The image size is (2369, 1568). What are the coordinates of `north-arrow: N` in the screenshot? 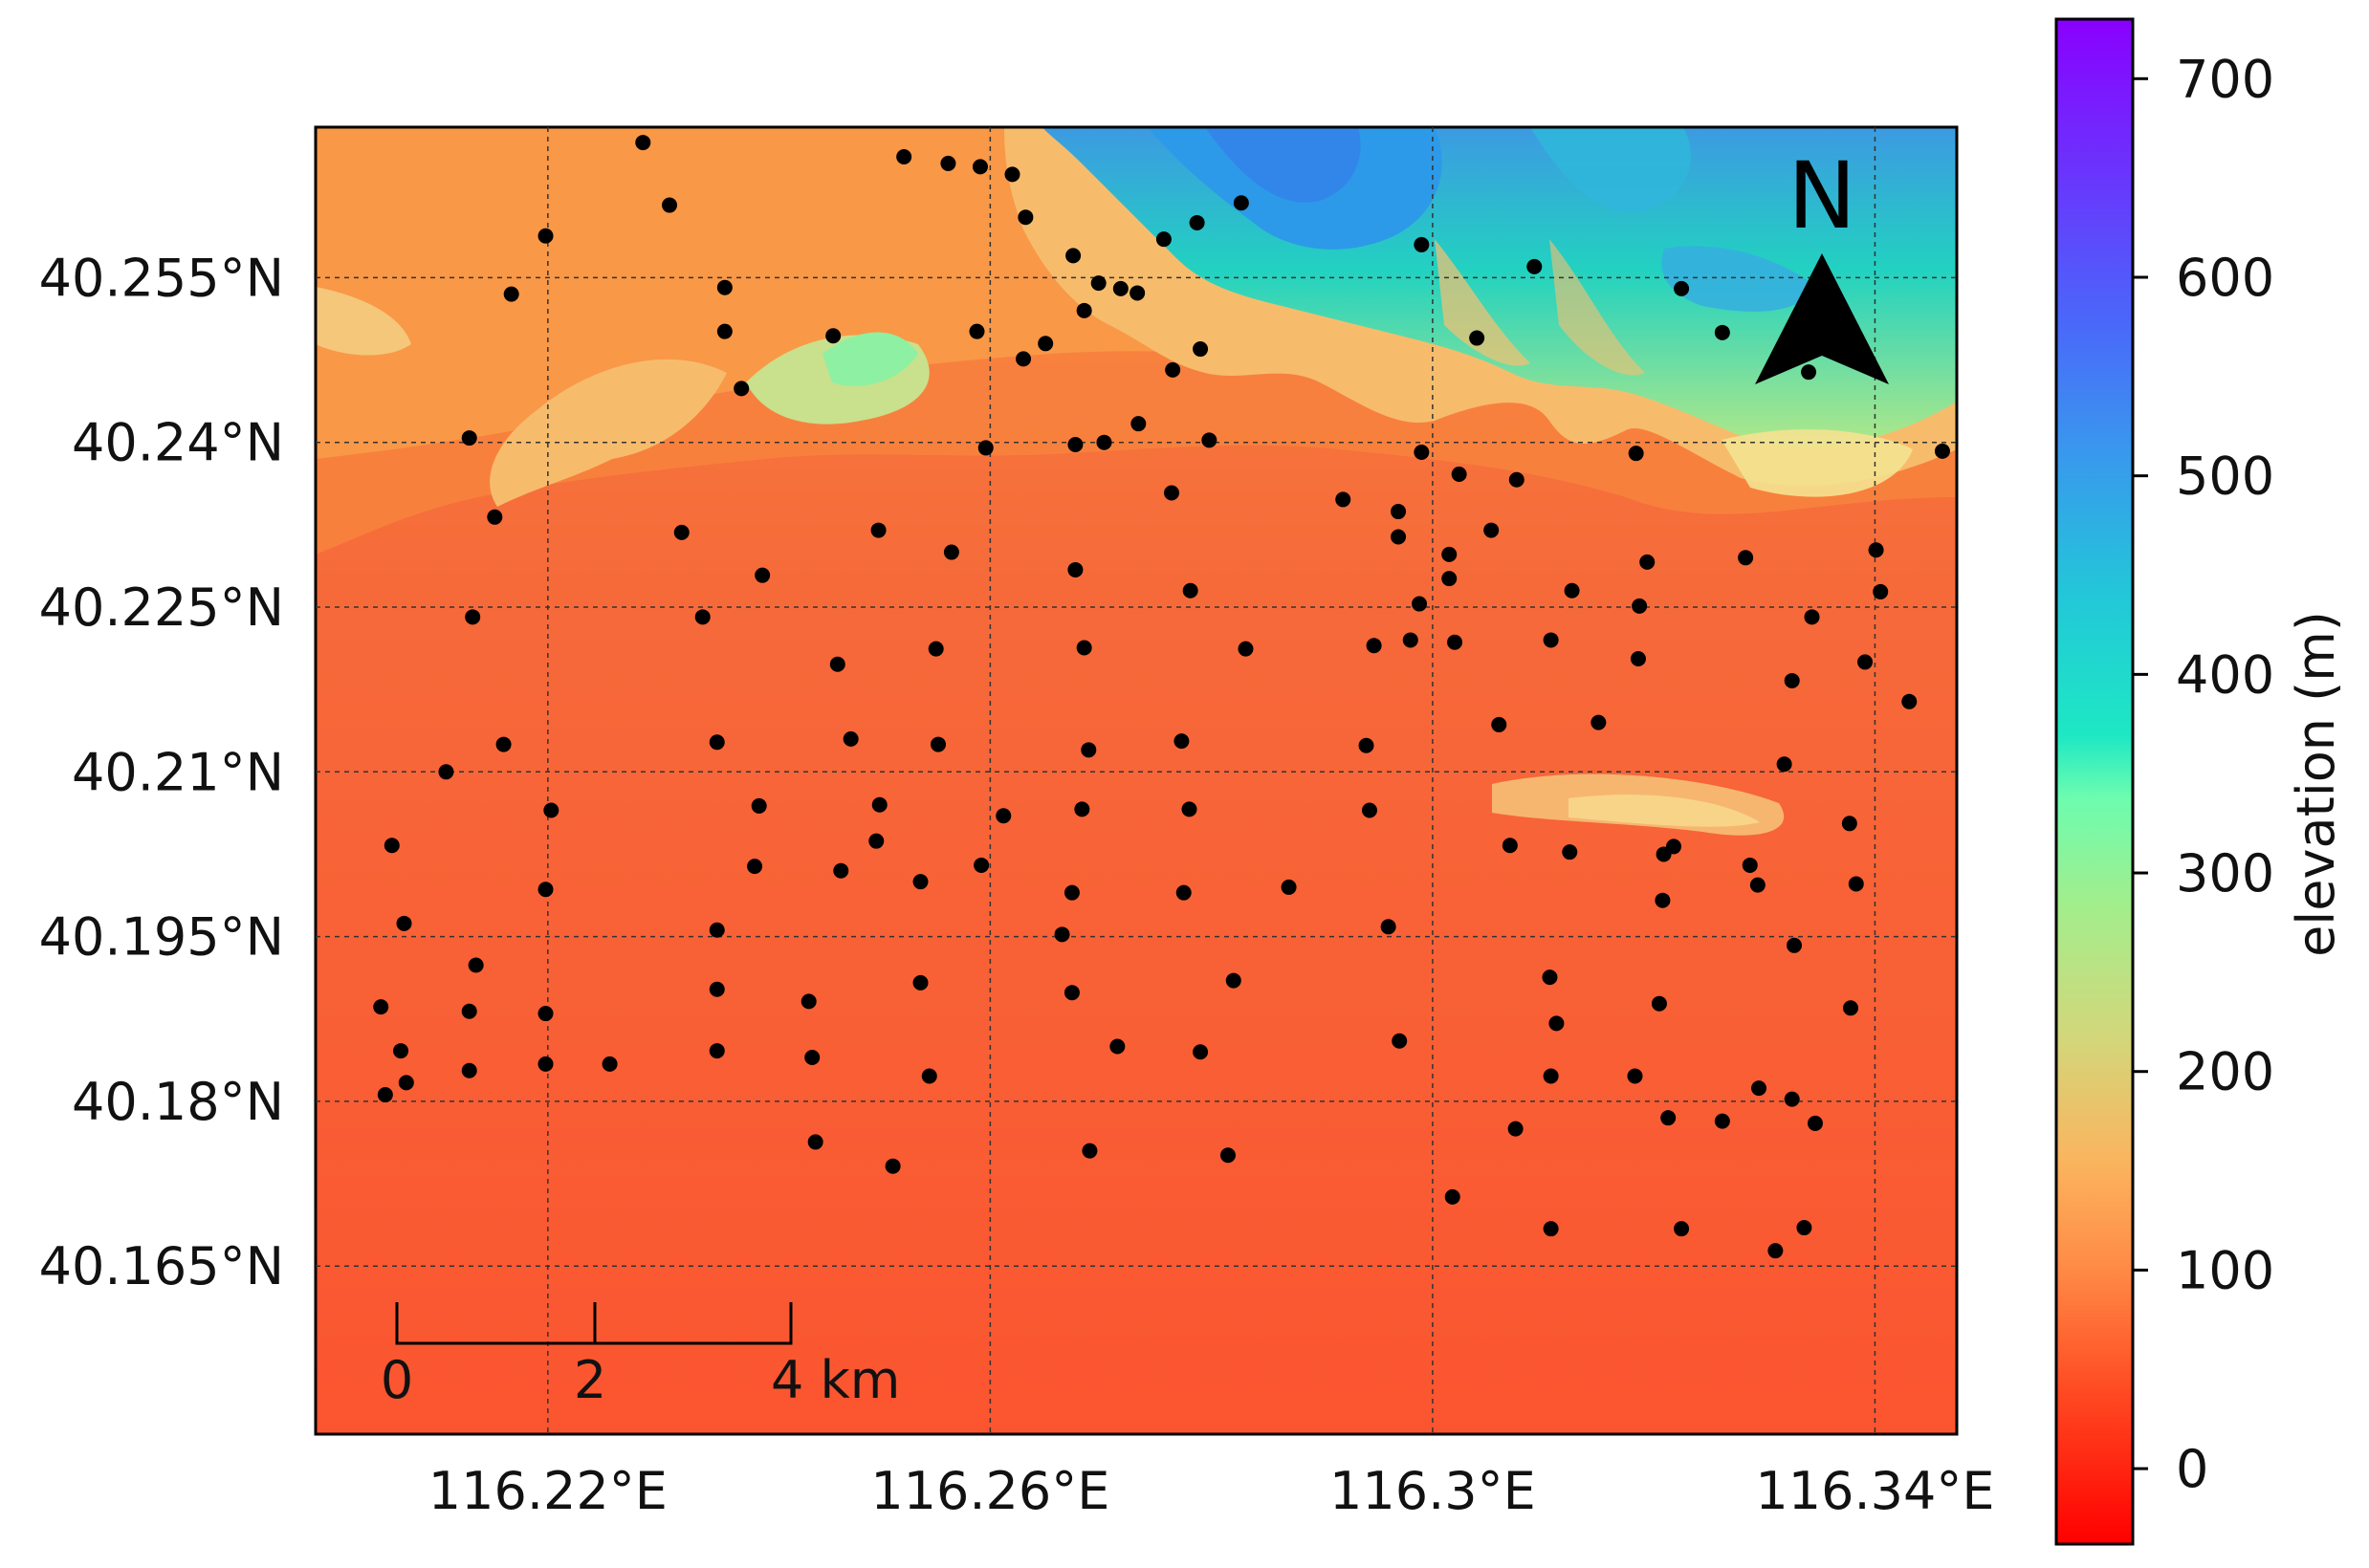 It's located at (1822, 263).